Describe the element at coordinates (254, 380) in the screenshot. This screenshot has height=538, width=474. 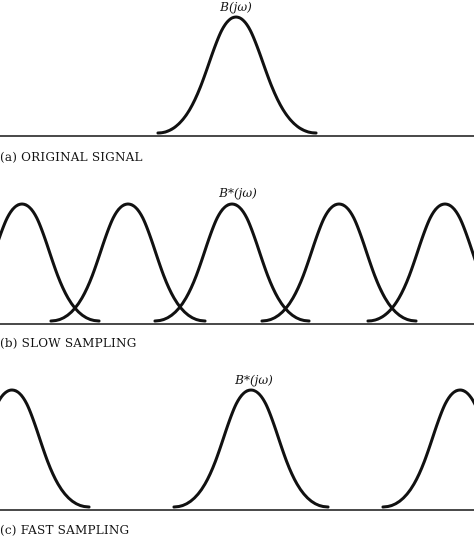
I see `panel-c-curve-label: B*(jω)` at that location.